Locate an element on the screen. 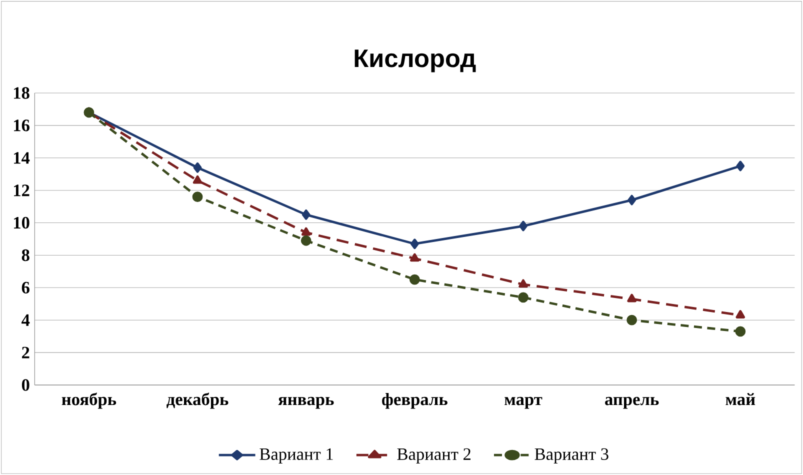  x-tick-label: май is located at coordinates (741, 399).